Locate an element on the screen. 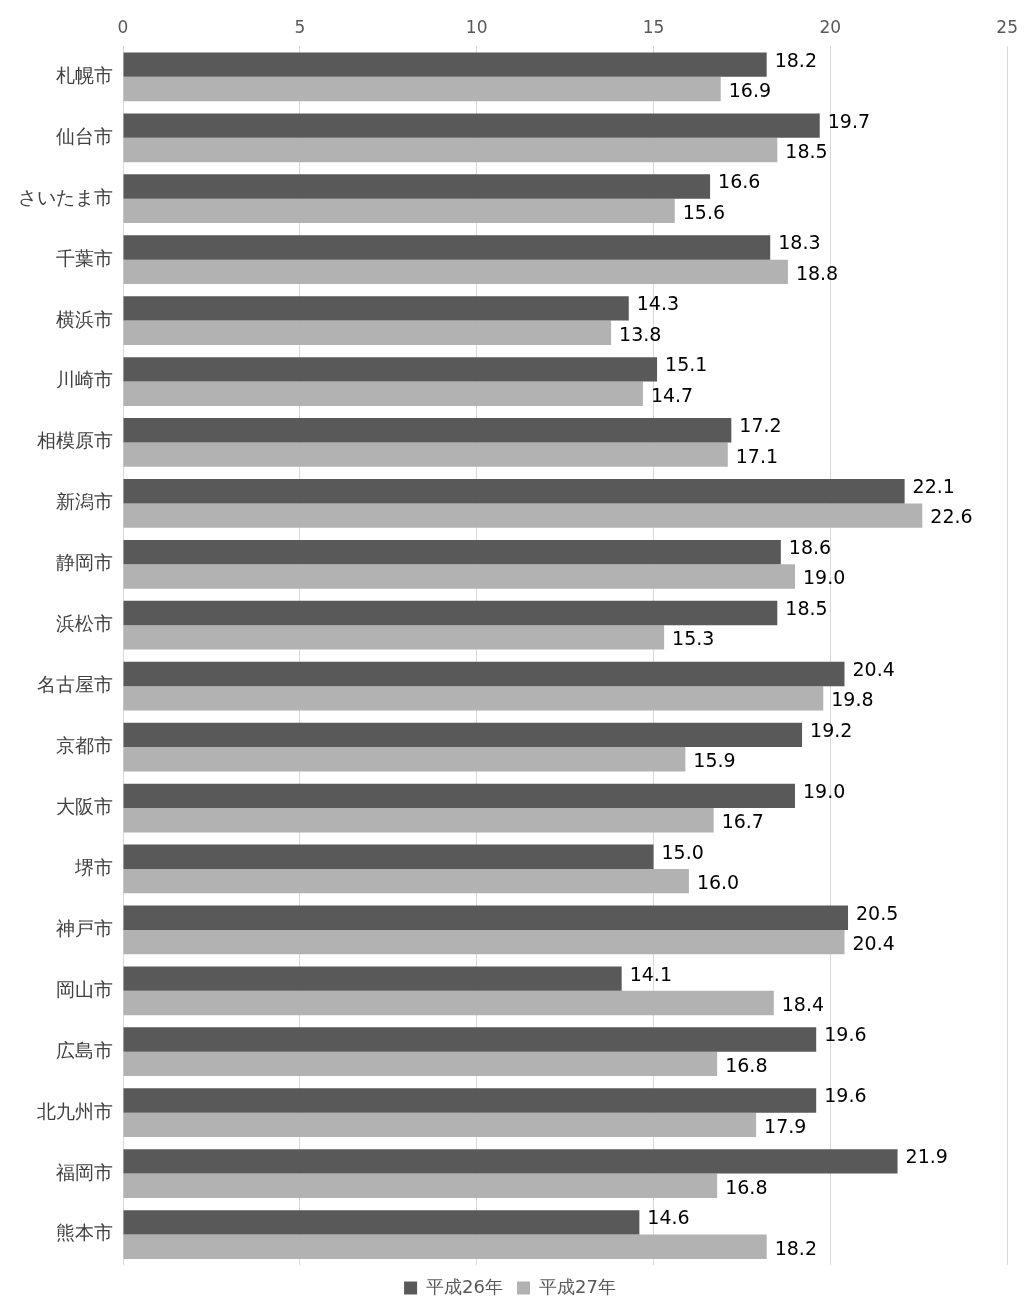 This screenshot has width=1026, height=1313. y-tick-label: 静岡市 is located at coordinates (84, 562).